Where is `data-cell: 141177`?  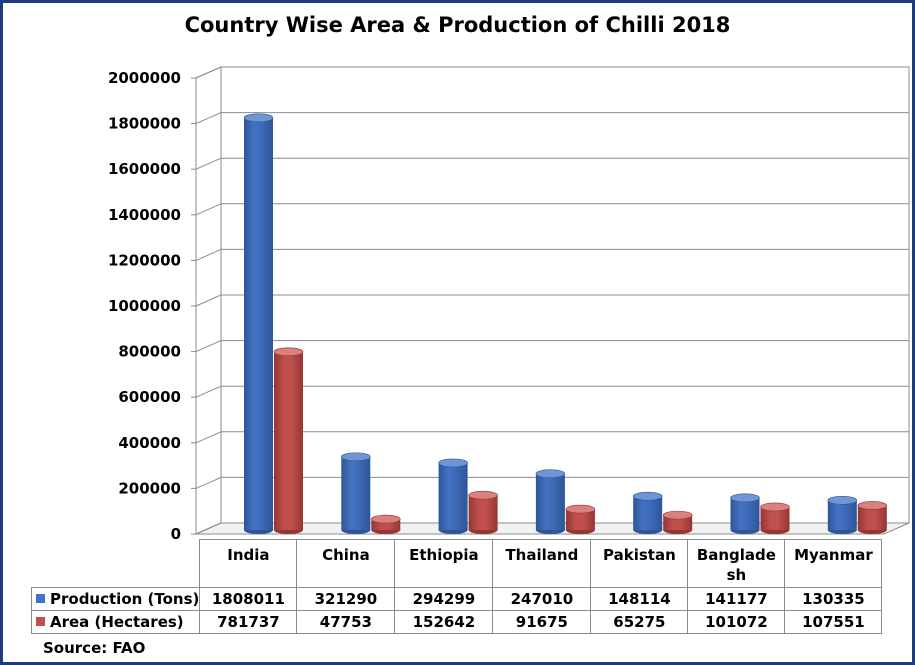 data-cell: 141177 is located at coordinates (736, 599).